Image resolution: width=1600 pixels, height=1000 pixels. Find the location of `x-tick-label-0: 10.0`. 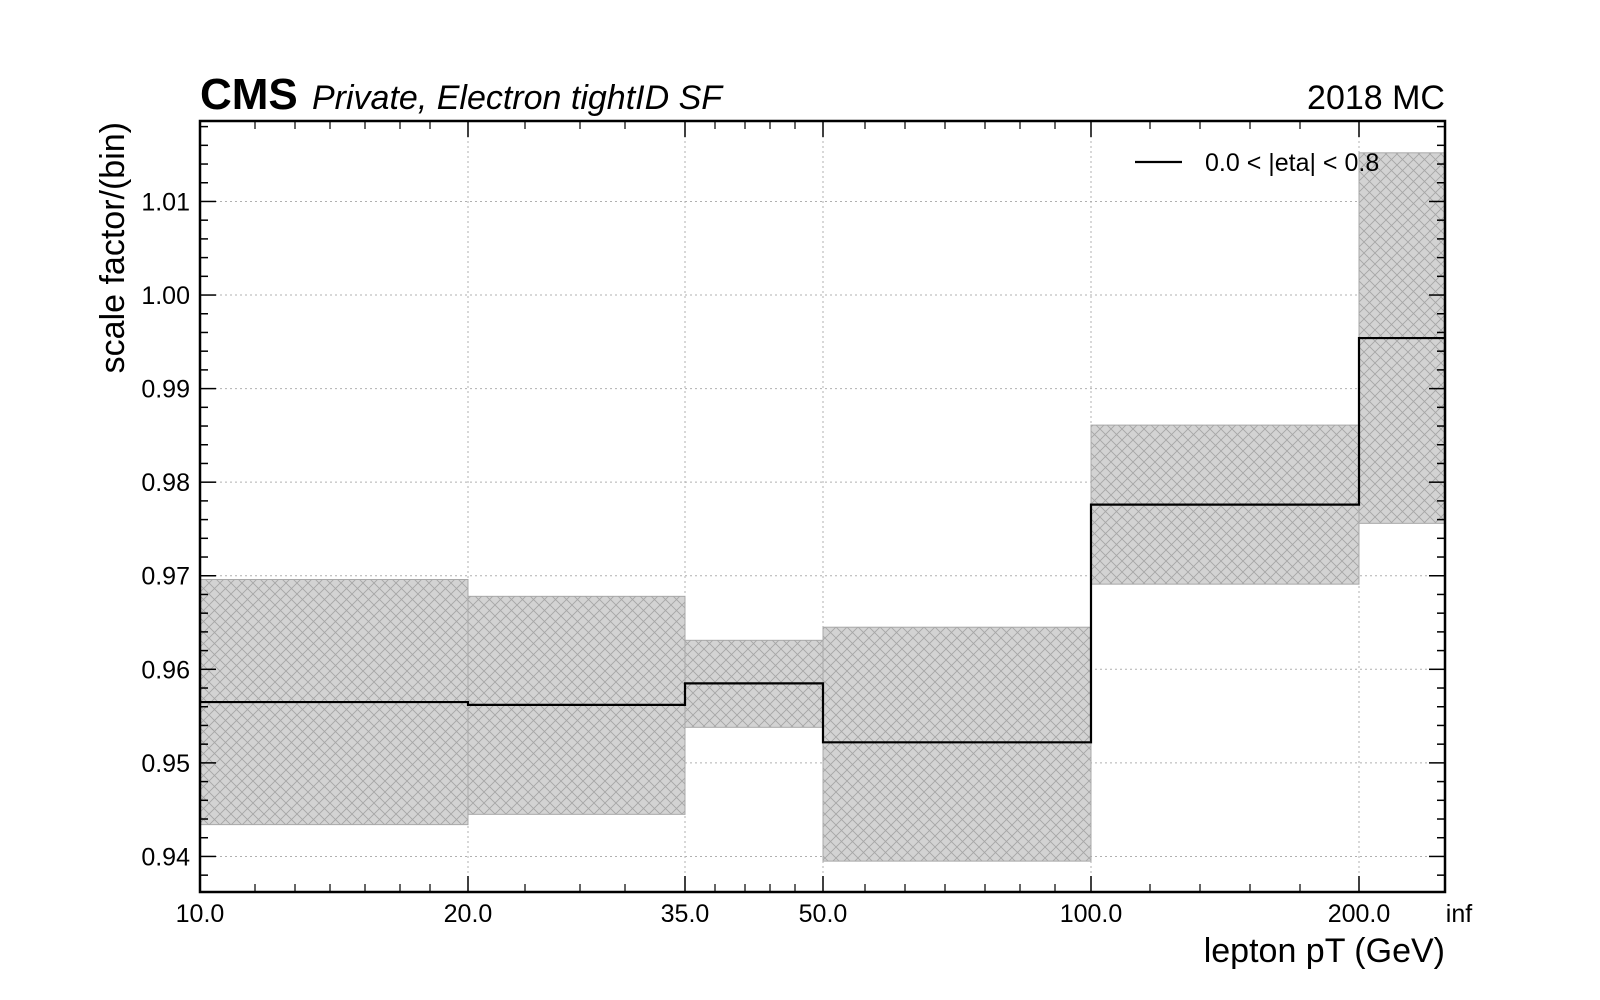

x-tick-label-0: 10.0 is located at coordinates (200, 914).